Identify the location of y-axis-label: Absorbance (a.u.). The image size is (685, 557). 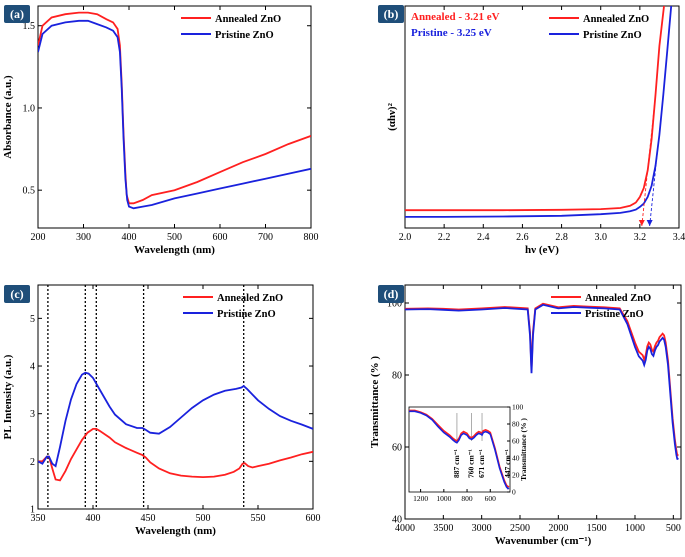
(8, 117).